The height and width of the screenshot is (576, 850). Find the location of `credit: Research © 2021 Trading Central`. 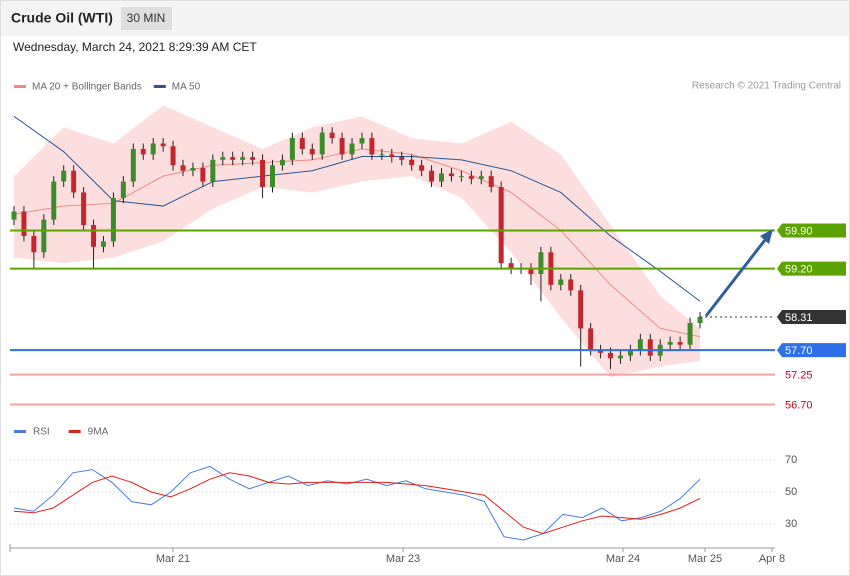

credit: Research © 2021 Trading Central is located at coordinates (766, 86).